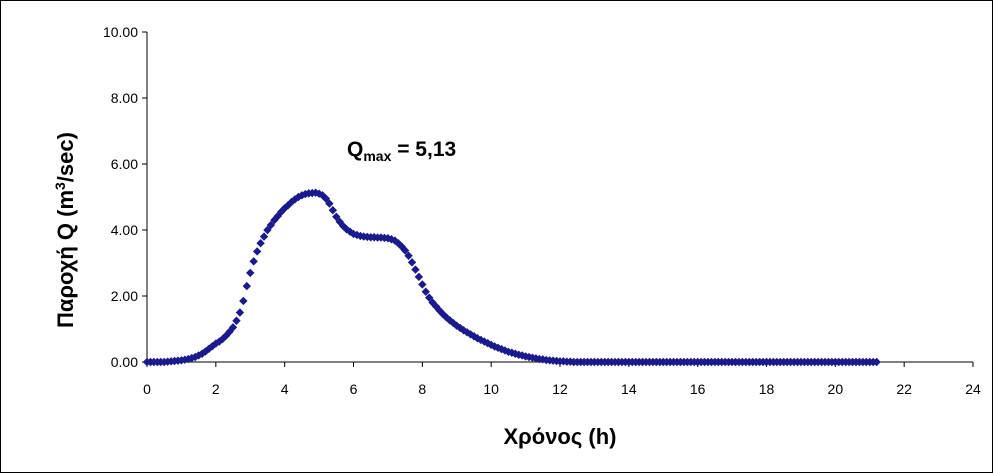 The height and width of the screenshot is (473, 993). I want to click on y-axis-ticks: 0.00 2.00 4.00 6.00 8.00 10.00, so click(125, 197).